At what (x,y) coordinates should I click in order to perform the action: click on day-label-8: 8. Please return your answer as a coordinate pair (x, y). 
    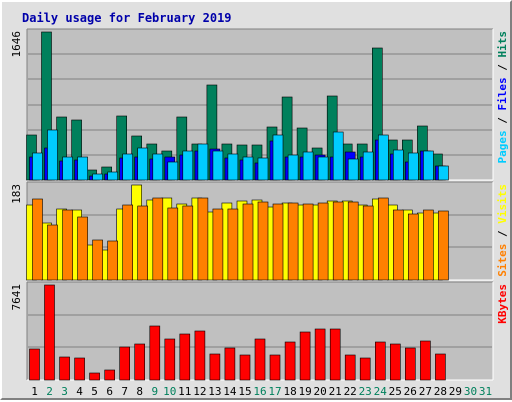
    Looking at the image, I should click on (139, 391).